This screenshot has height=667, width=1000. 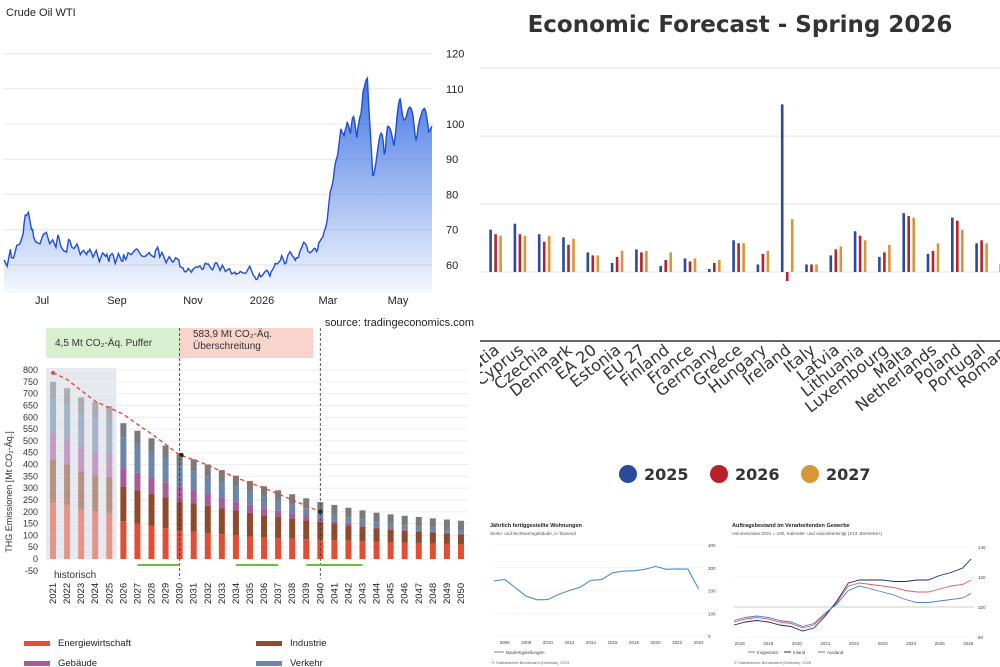 I want to click on forecast-bar-lithuania-2025, so click(x=855, y=251).